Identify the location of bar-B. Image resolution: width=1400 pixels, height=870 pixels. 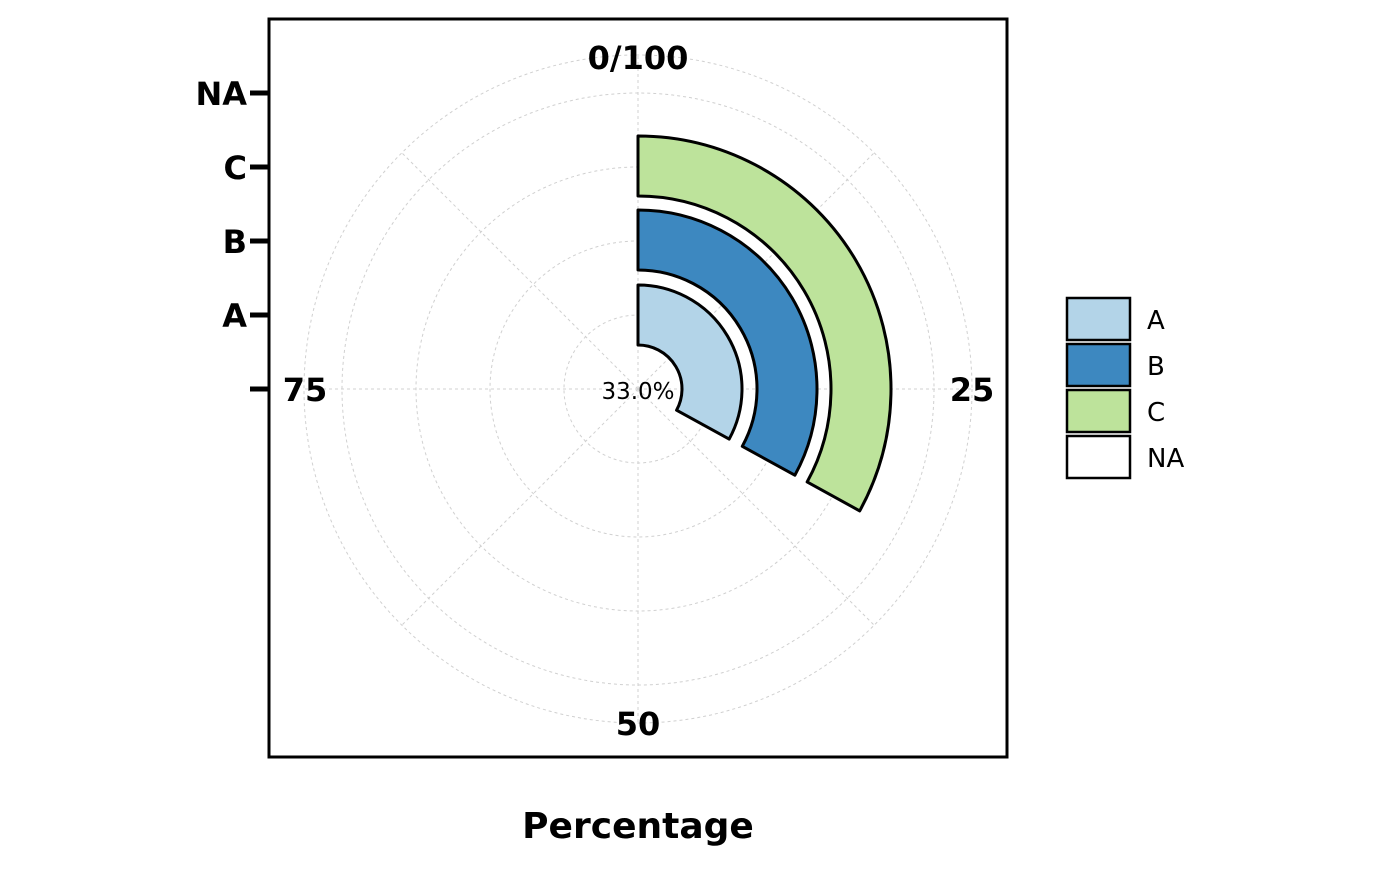
(727, 342).